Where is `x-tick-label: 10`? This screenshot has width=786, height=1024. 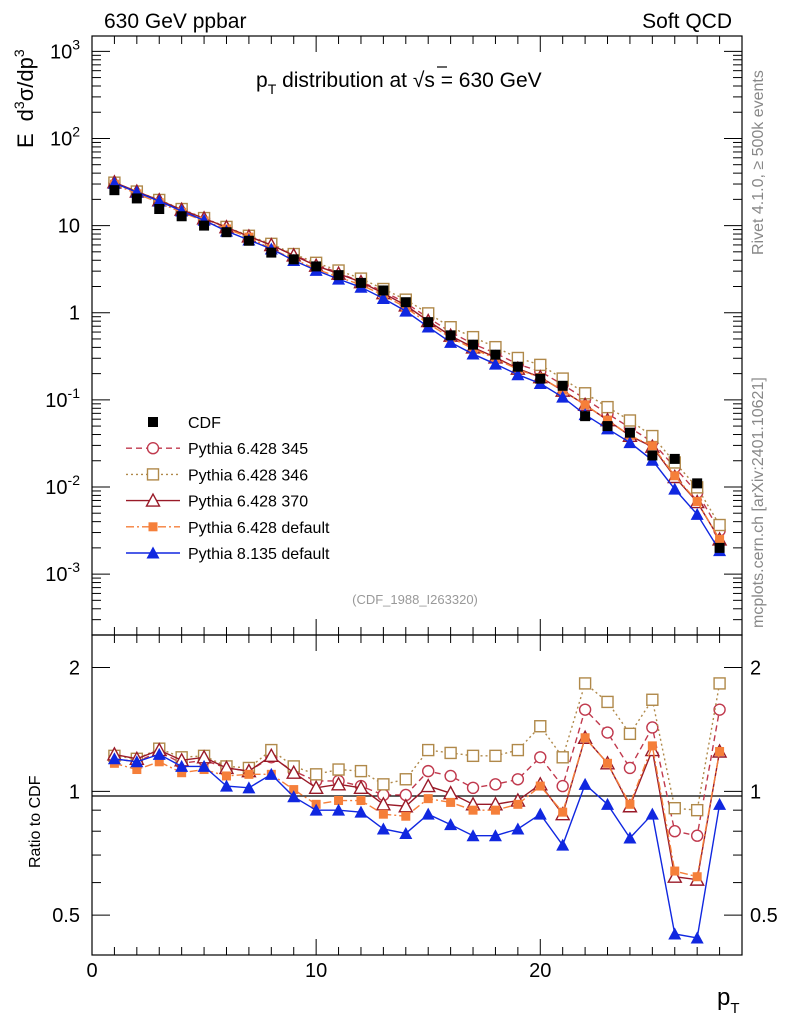 x-tick-label: 10 is located at coordinates (316, 971).